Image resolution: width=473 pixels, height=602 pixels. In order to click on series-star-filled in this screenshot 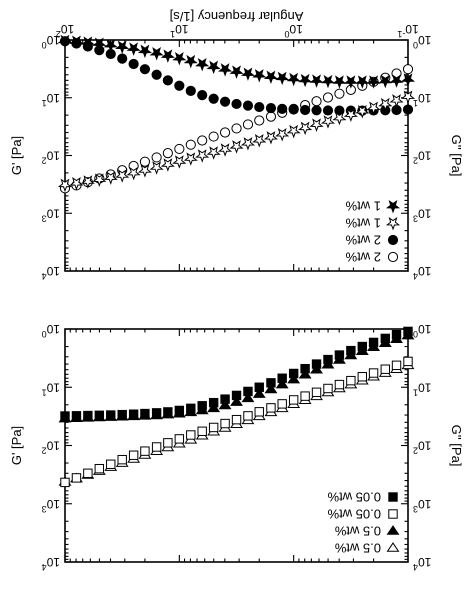, I will do `click(236, 61)`.